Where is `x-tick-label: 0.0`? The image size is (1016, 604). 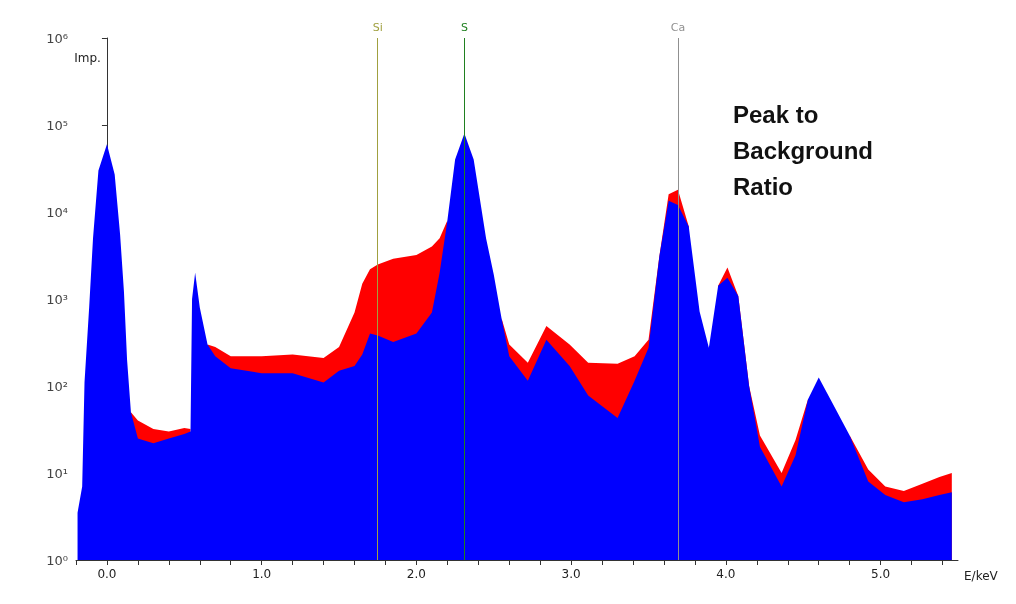 x-tick-label: 0.0 is located at coordinates (107, 574).